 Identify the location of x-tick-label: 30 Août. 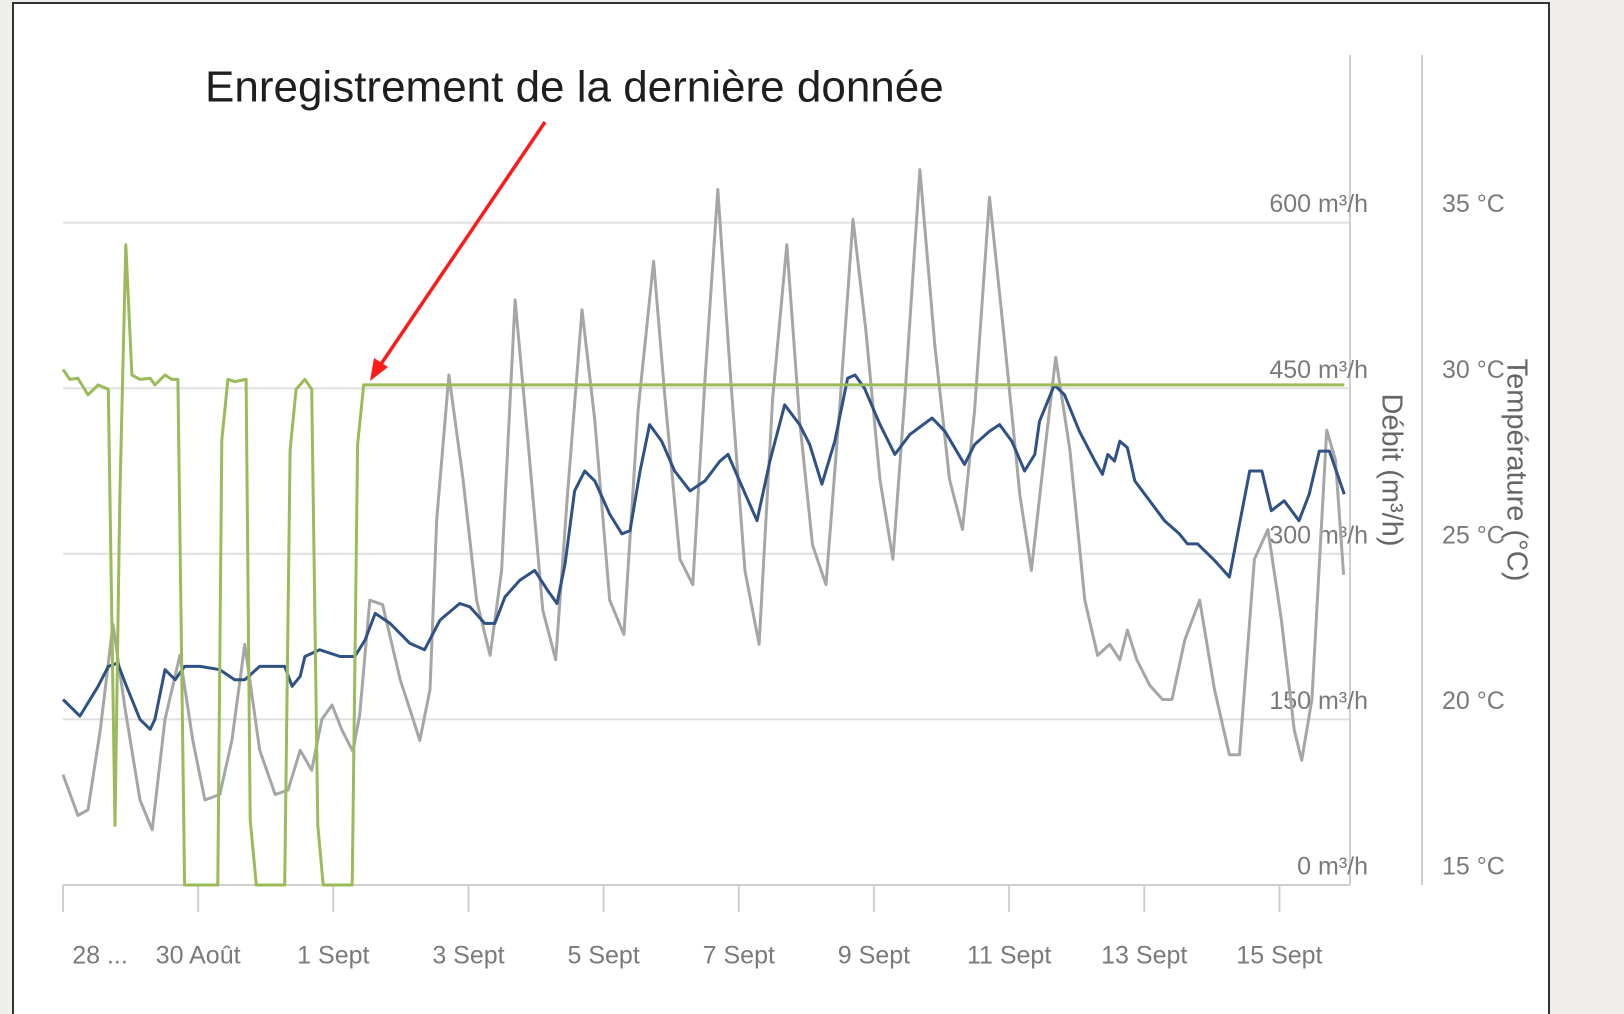
(198, 956).